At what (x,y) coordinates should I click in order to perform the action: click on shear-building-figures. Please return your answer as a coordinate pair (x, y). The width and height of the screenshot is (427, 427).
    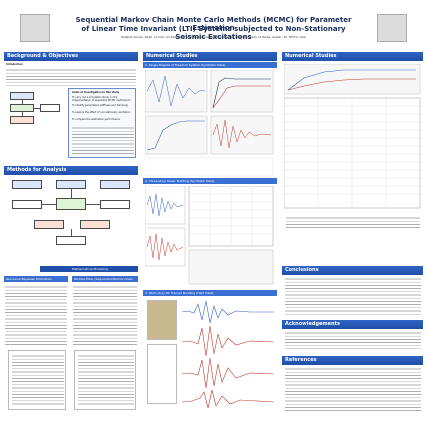
    Looking at the image, I should click on (209, 235).